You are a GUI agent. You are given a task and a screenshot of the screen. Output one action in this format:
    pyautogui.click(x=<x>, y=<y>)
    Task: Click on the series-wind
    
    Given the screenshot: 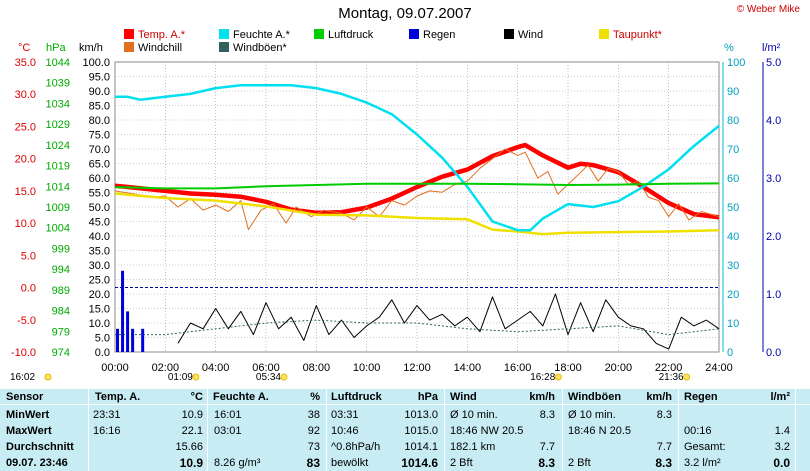 What is the action you would take?
    pyautogui.click(x=448, y=321)
    